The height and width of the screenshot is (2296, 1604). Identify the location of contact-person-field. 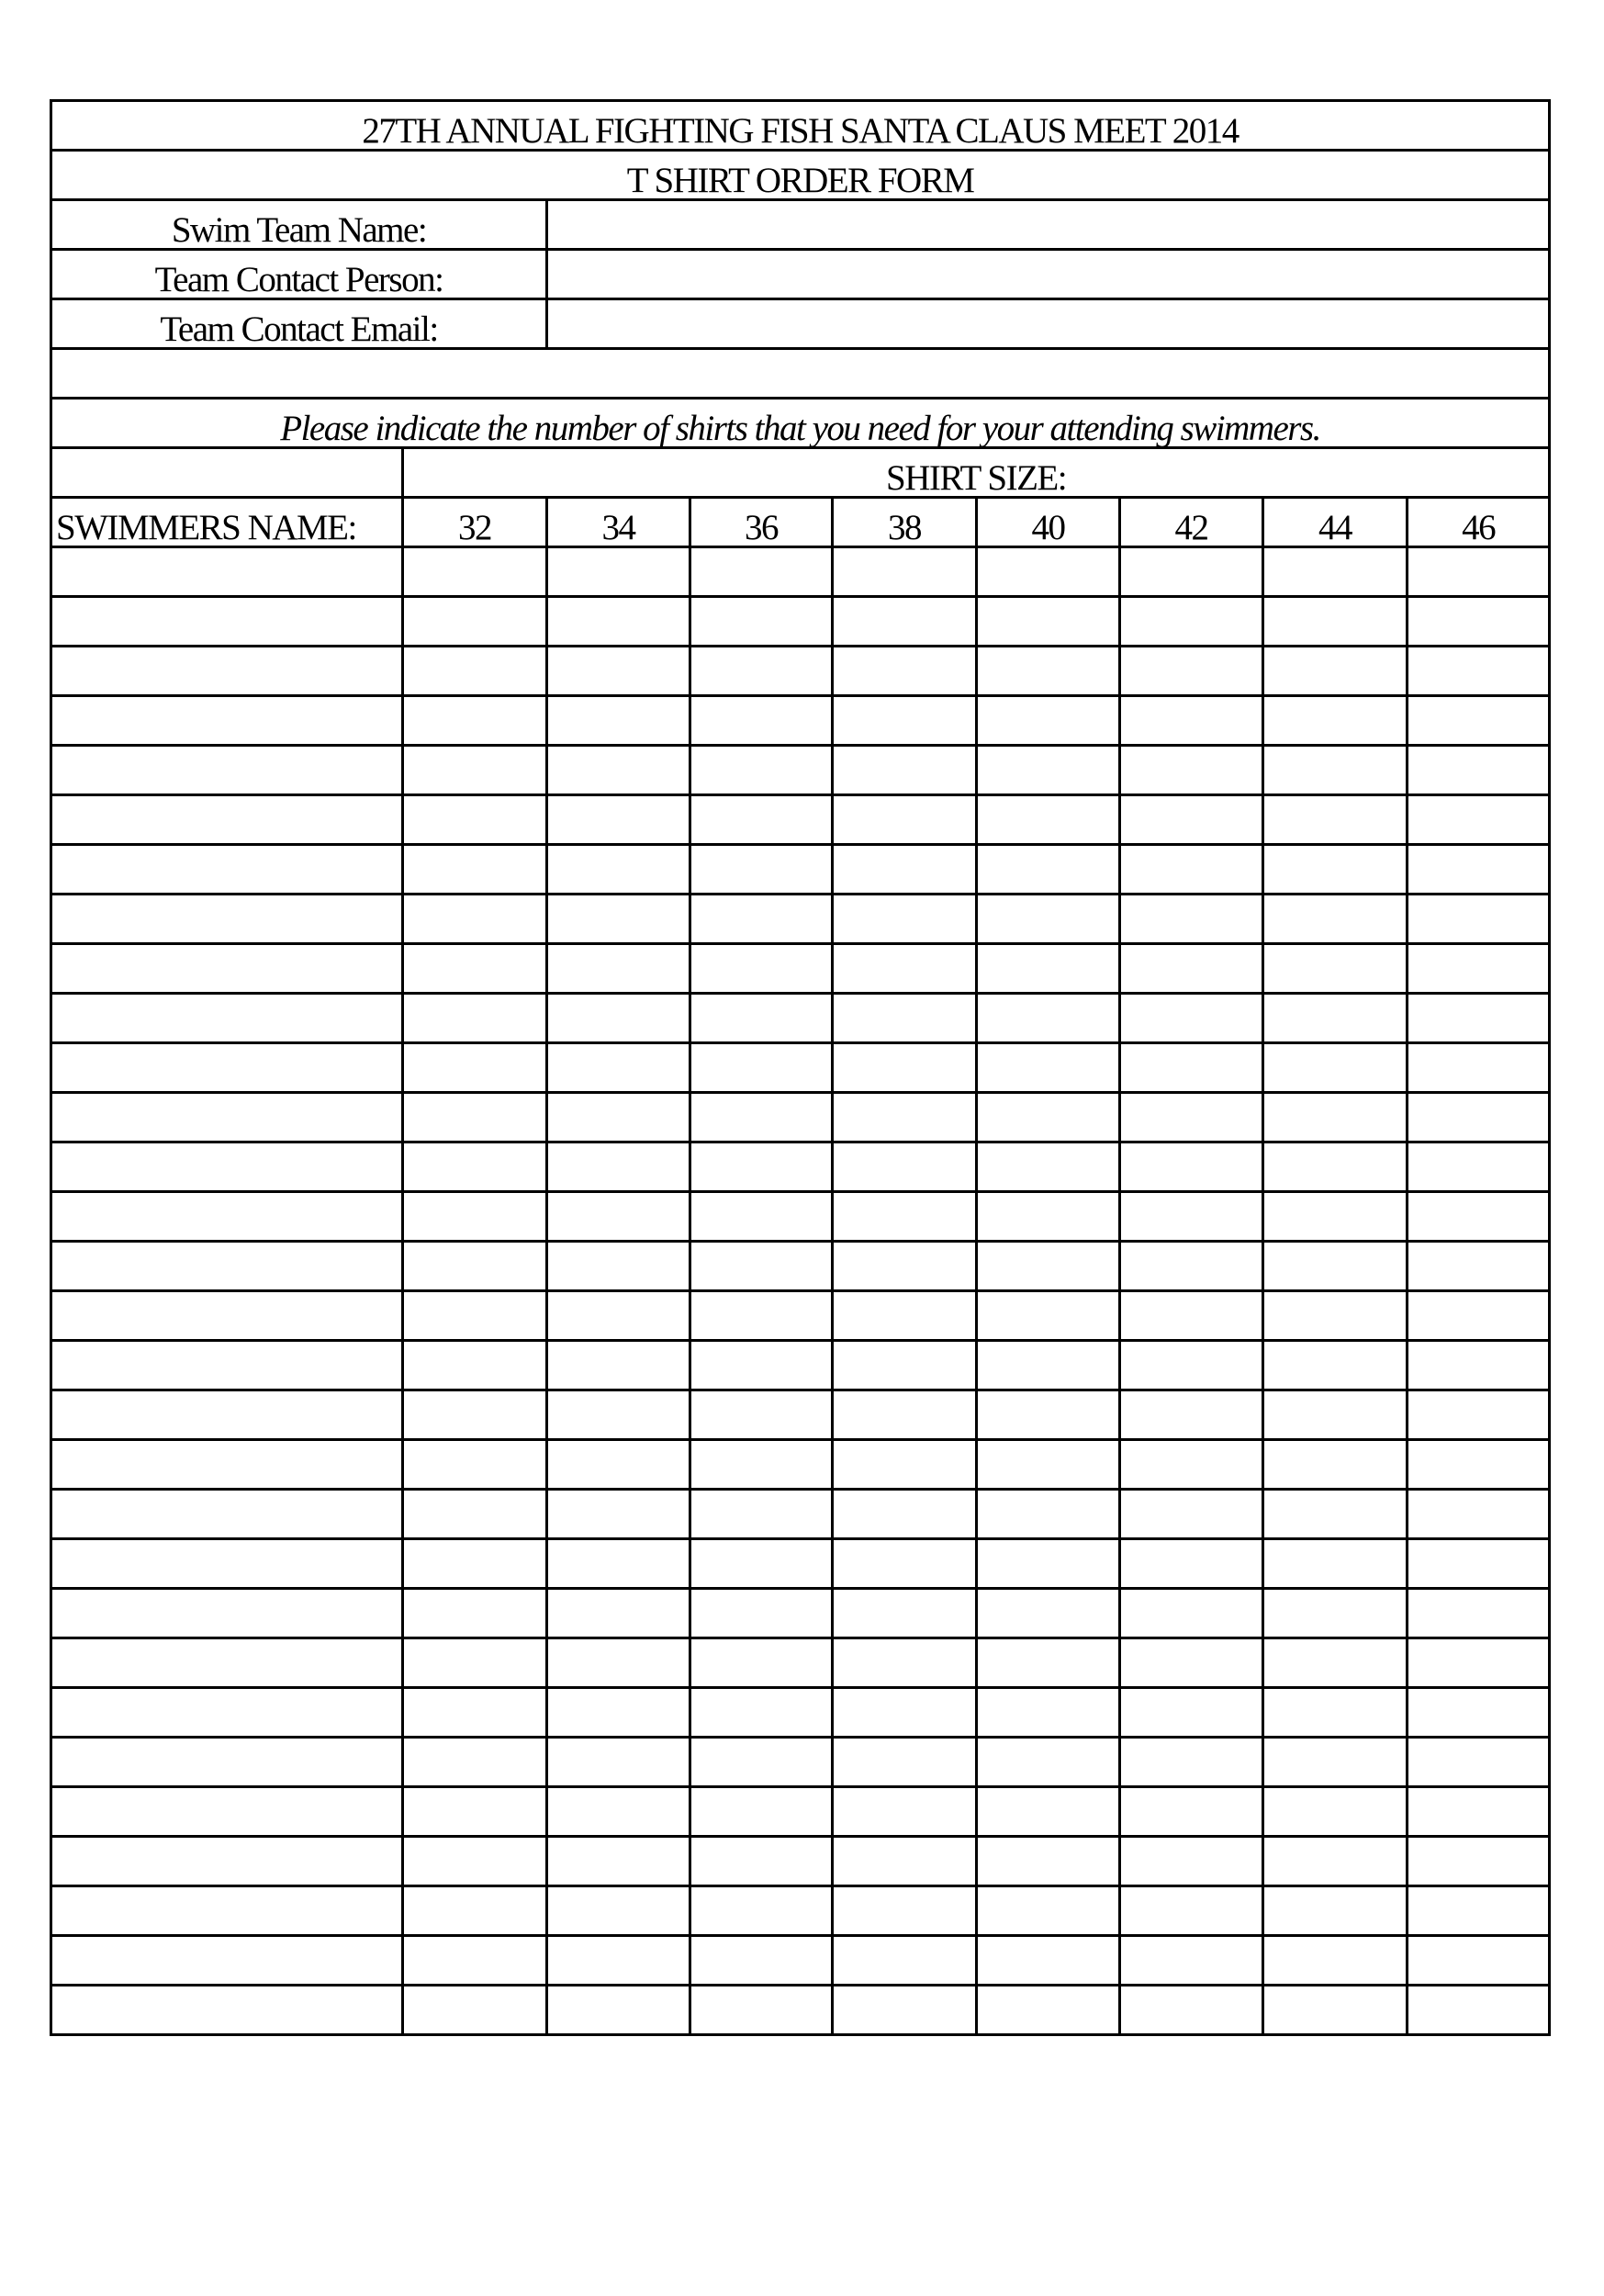
(1048, 274).